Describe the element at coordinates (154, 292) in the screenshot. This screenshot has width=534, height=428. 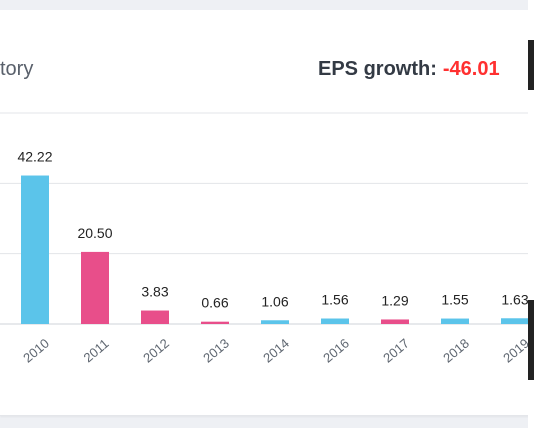
I see `data-label-2012: 3.83` at that location.